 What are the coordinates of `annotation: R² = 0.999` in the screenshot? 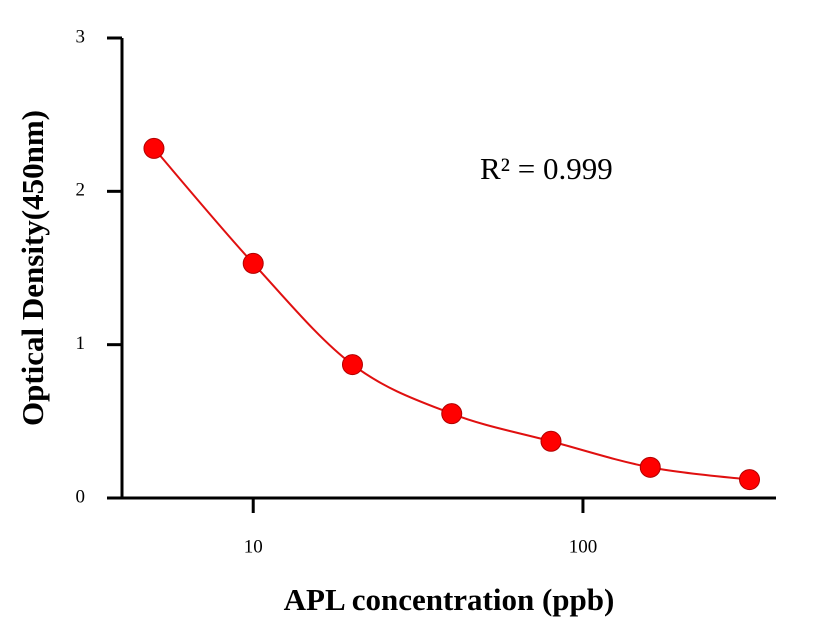 It's located at (546, 168).